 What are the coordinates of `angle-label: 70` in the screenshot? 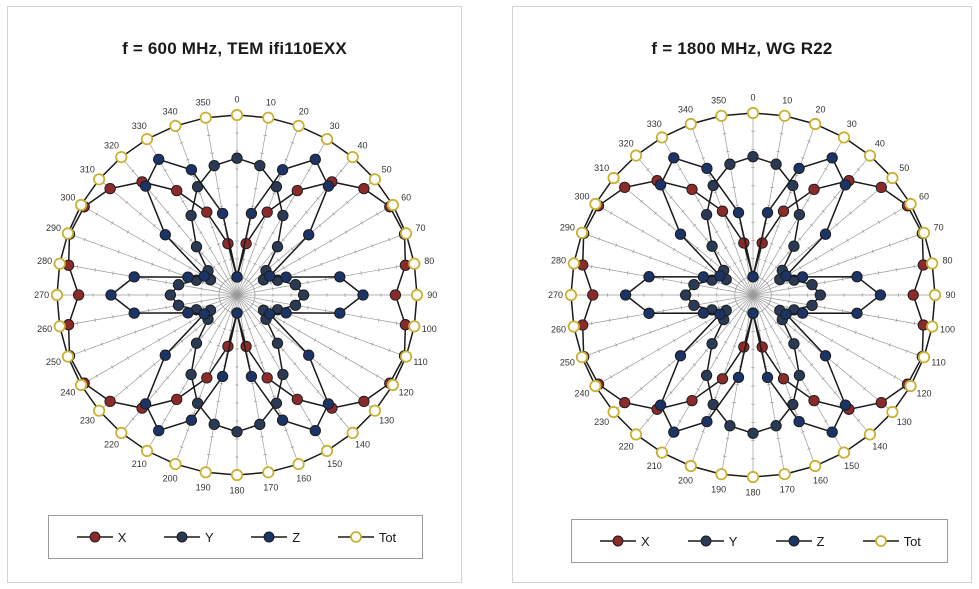 It's located at (939, 228).